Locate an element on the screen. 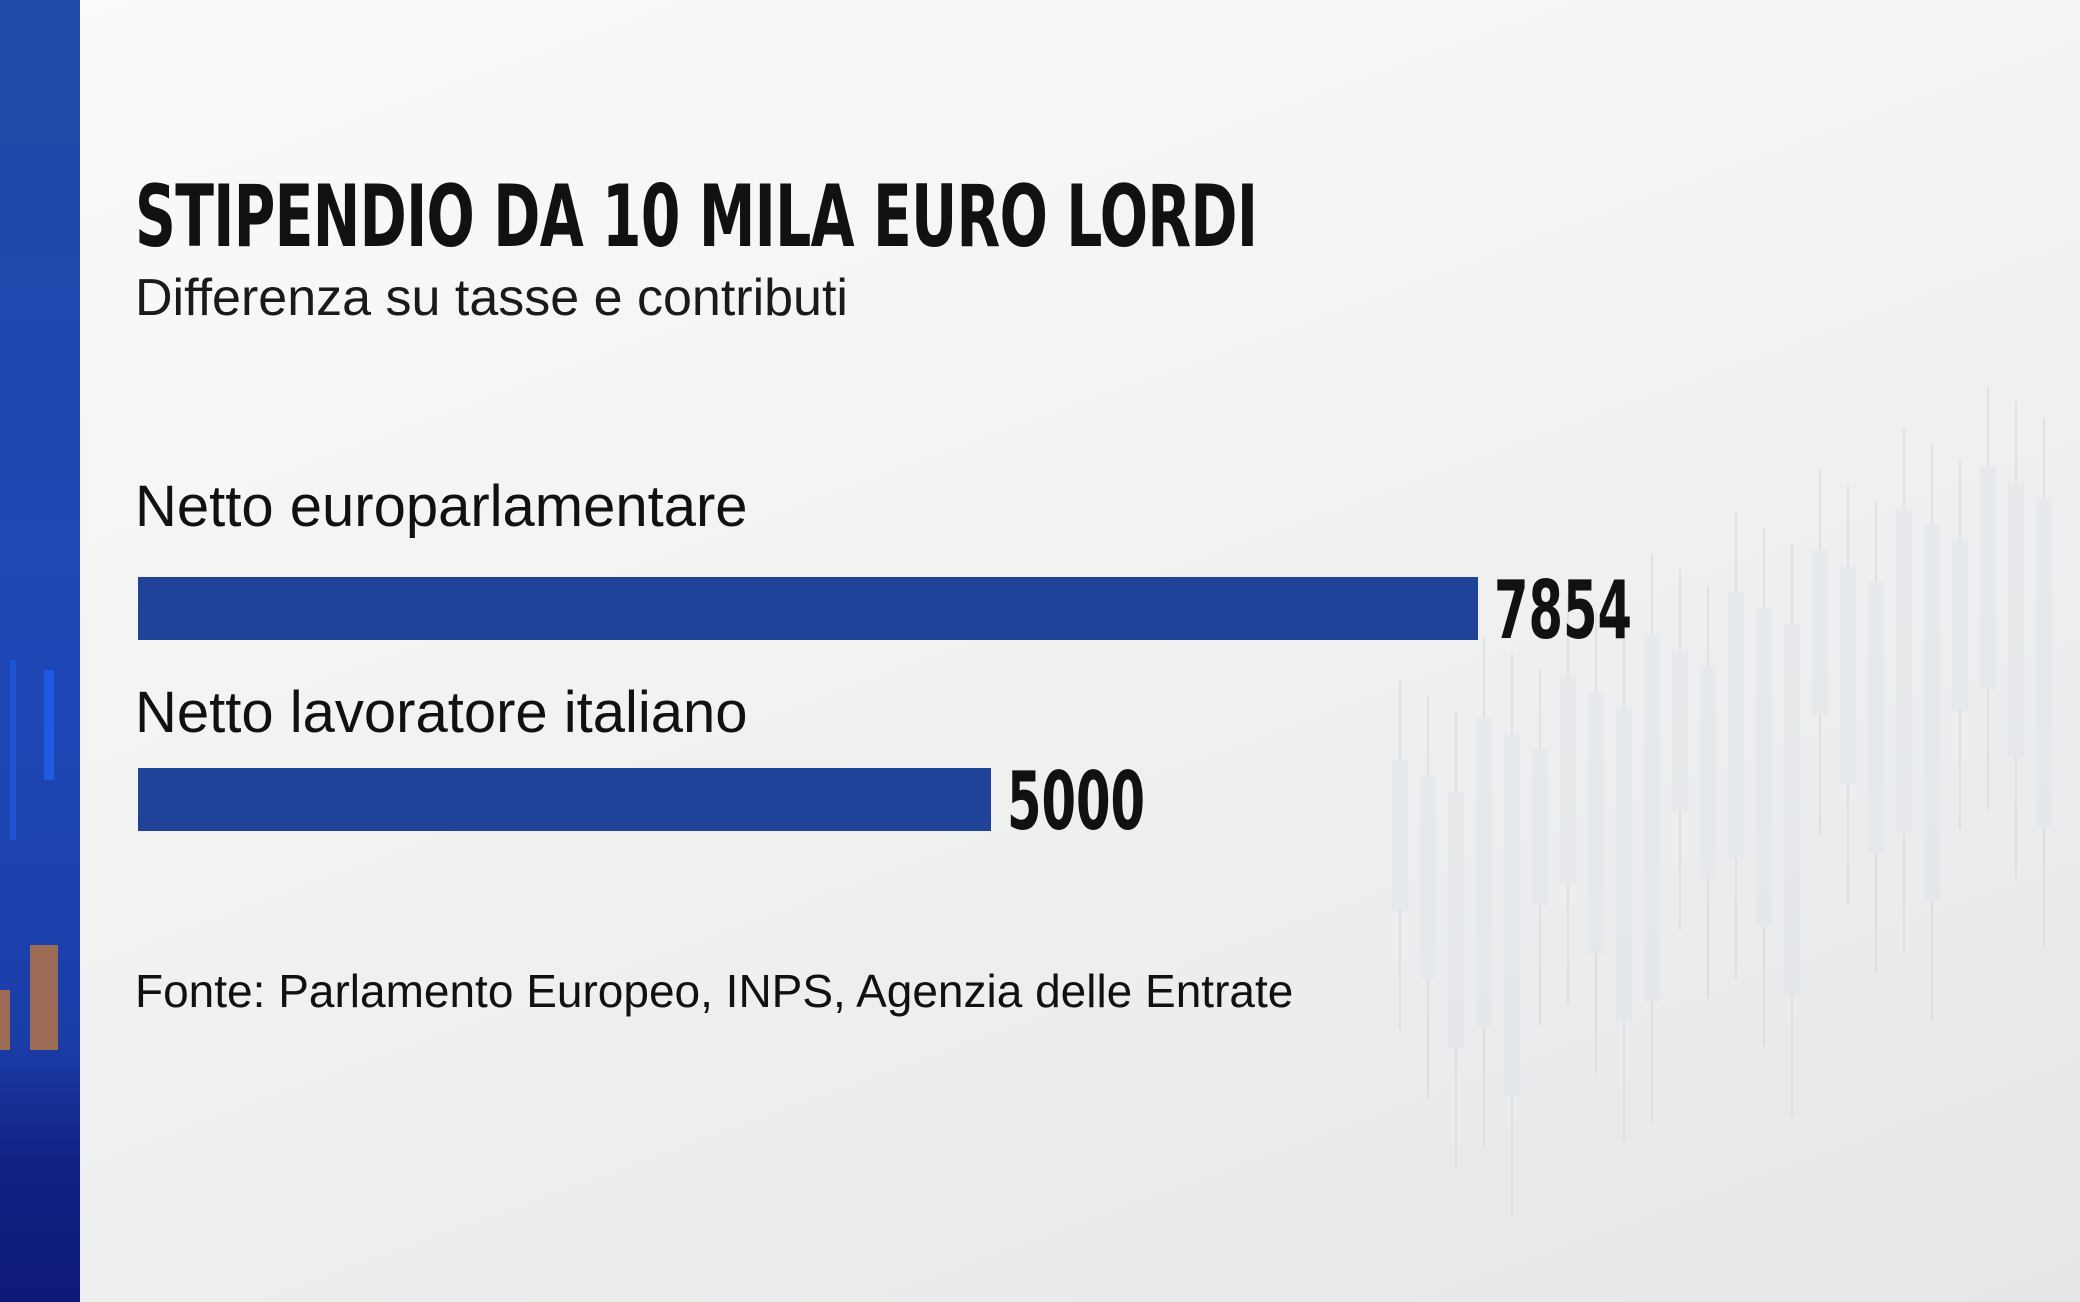 The image size is (2080, 1302). chart-title: STIPENDIO DA 10 MILA EURO LORDI is located at coordinates (696, 217).